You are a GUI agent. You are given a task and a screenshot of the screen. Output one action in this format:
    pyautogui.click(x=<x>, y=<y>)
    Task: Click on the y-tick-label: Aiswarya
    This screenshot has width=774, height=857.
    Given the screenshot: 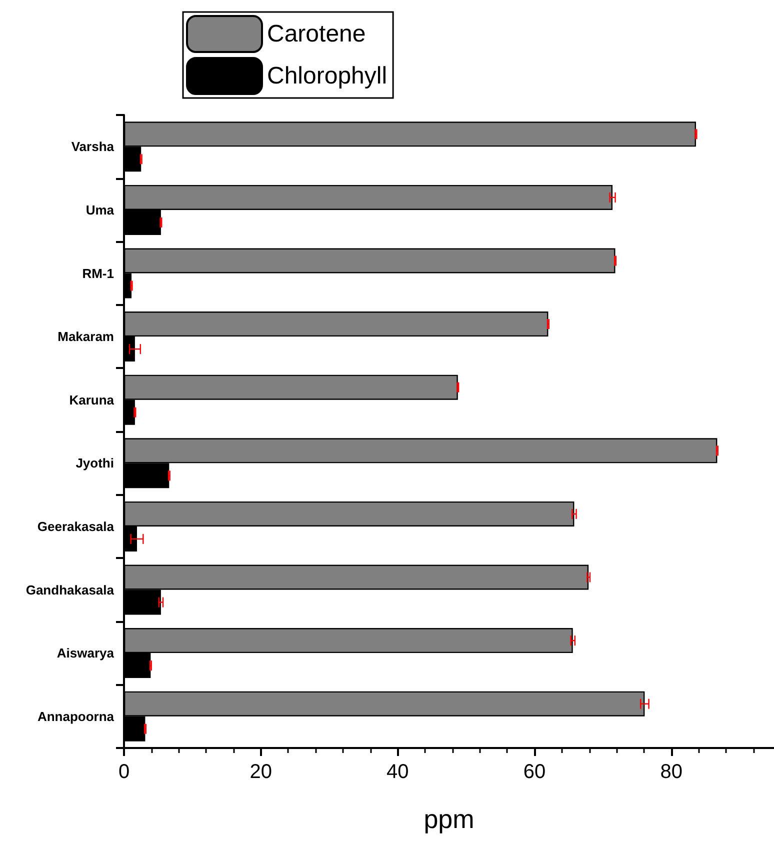 What is the action you would take?
    pyautogui.click(x=85, y=653)
    